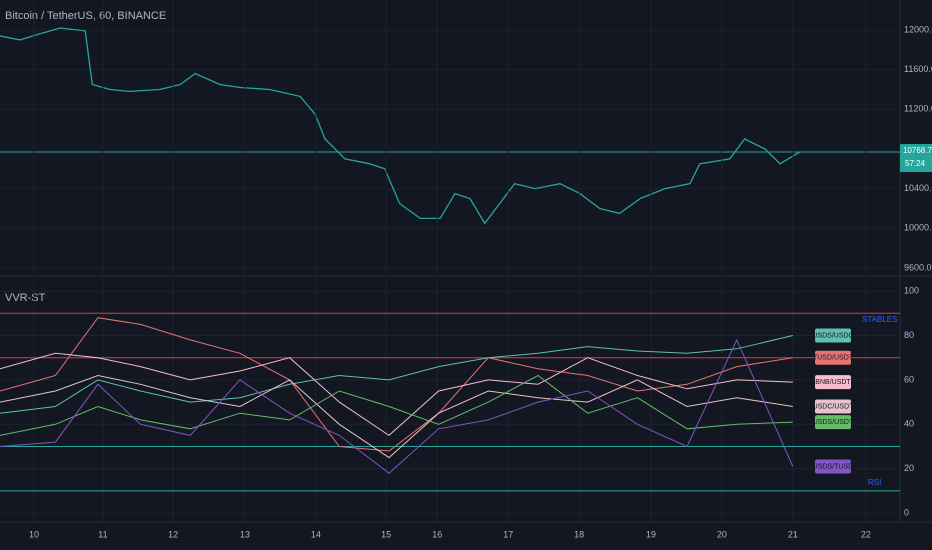  I want to click on legend-label: USDS/USDC, so click(832, 335).